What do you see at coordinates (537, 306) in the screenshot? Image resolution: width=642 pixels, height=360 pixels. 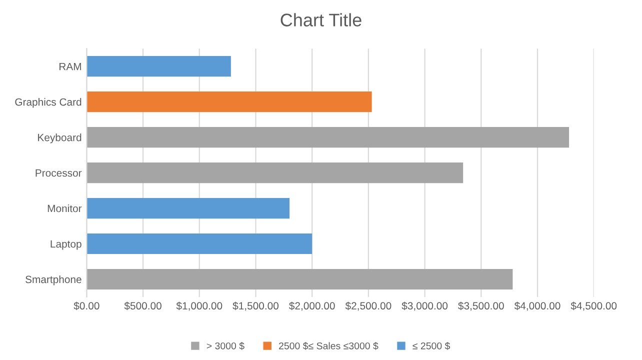 I see `x-tick-label: $4,000.00` at bounding box center [537, 306].